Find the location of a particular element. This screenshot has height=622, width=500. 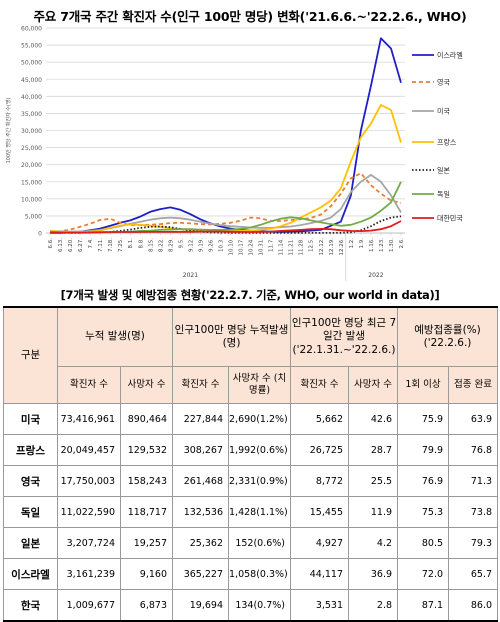

y-tick-label: 0 is located at coordinates (40, 234).